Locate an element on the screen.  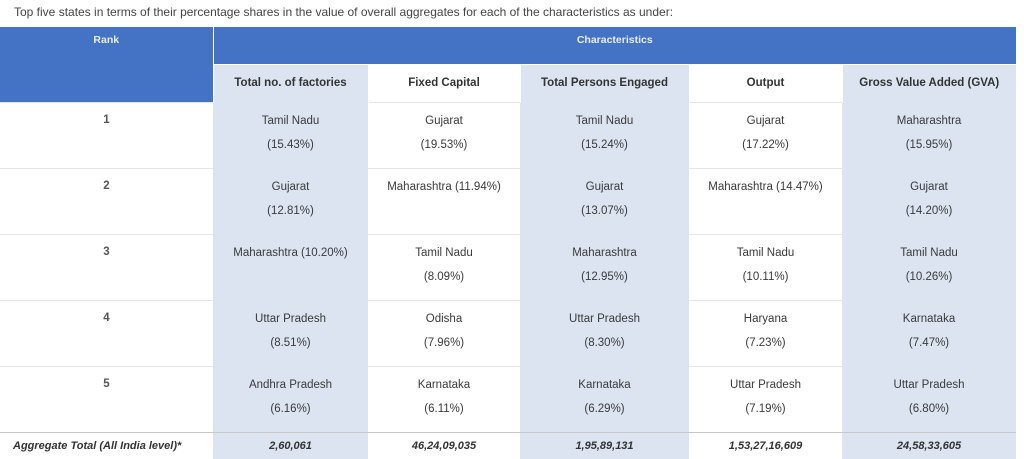
table-cell: Gujarat(19.53%) is located at coordinates (444, 136).